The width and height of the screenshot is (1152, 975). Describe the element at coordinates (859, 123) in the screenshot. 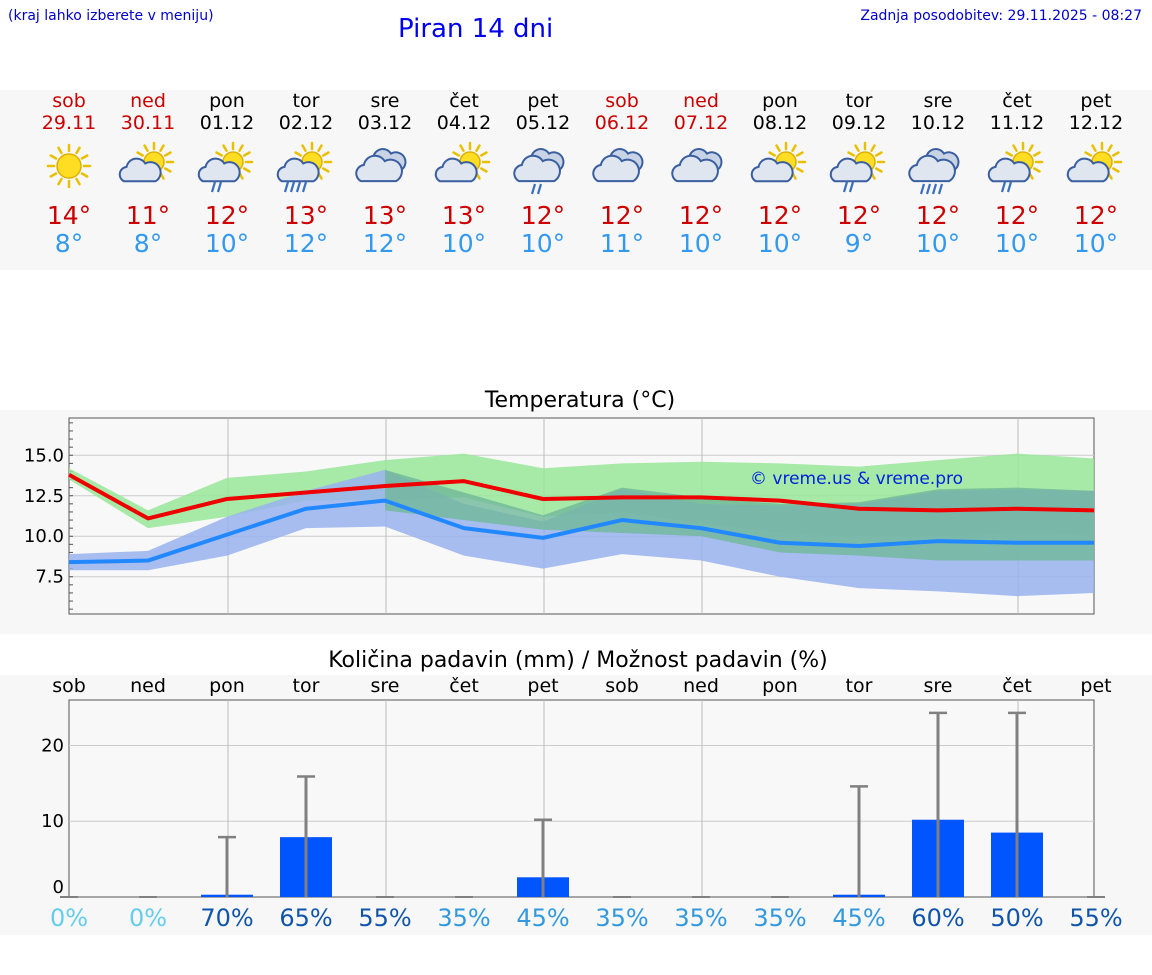

I see `day-date: 09.12` at that location.